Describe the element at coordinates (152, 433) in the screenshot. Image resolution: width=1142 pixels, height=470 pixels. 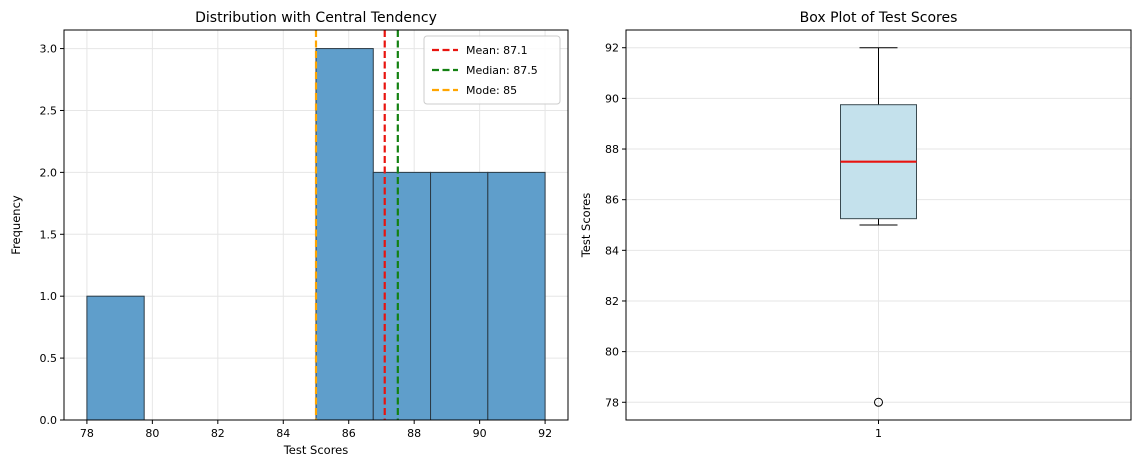
I see `x-tick-label: 80` at that location.